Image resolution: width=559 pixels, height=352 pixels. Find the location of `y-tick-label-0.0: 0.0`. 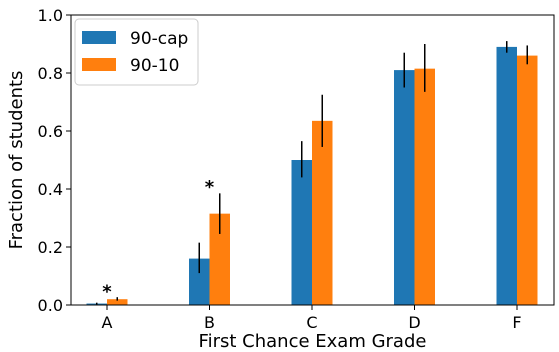

y-tick-label-0.0: 0.0 is located at coordinates (50, 305).